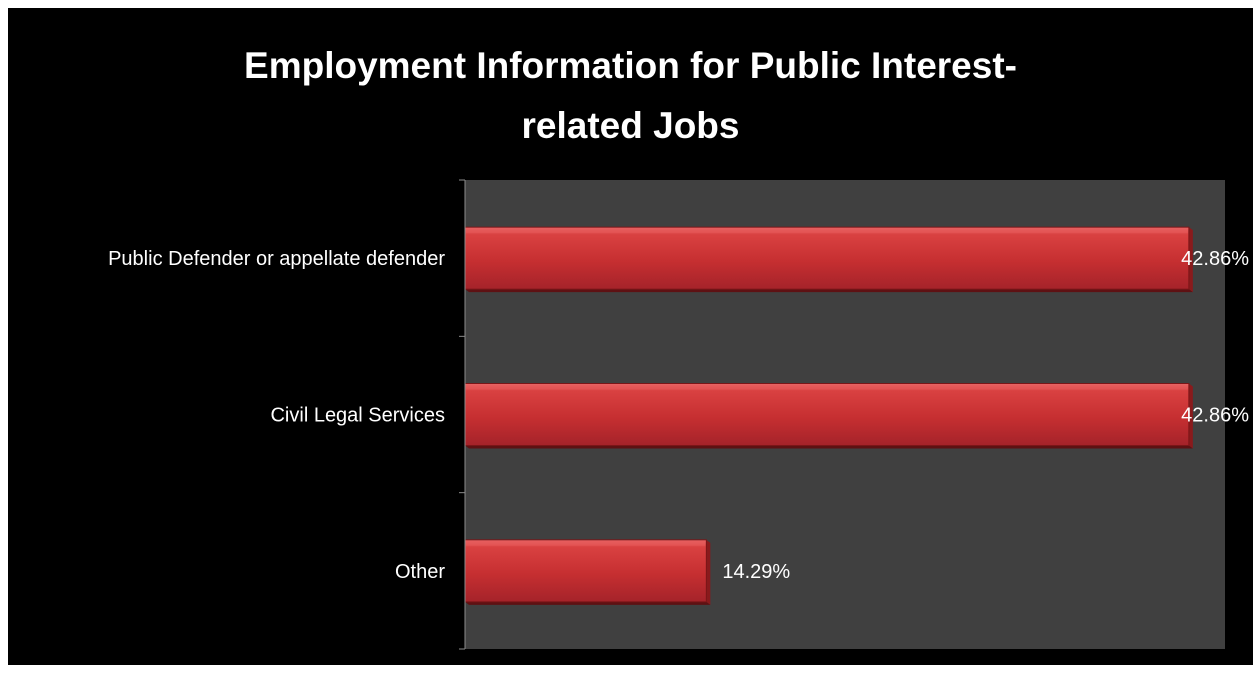 Image resolution: width=1253 pixels, height=673 pixels. I want to click on chart-title-line-2: related Jobs, so click(630, 125).